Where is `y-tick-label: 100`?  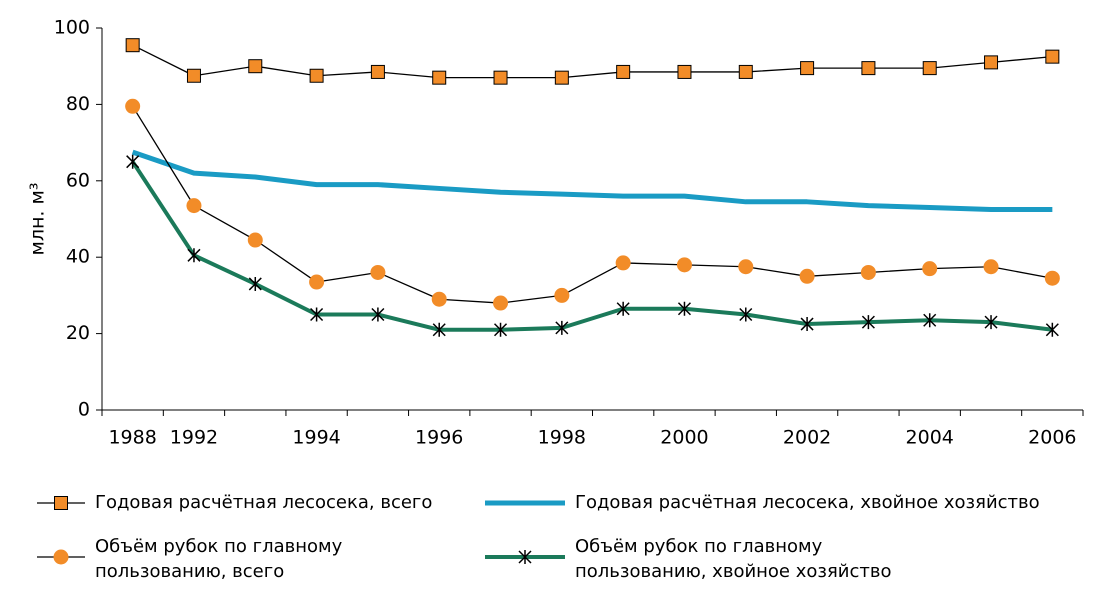 y-tick-label: 100 is located at coordinates (72, 28).